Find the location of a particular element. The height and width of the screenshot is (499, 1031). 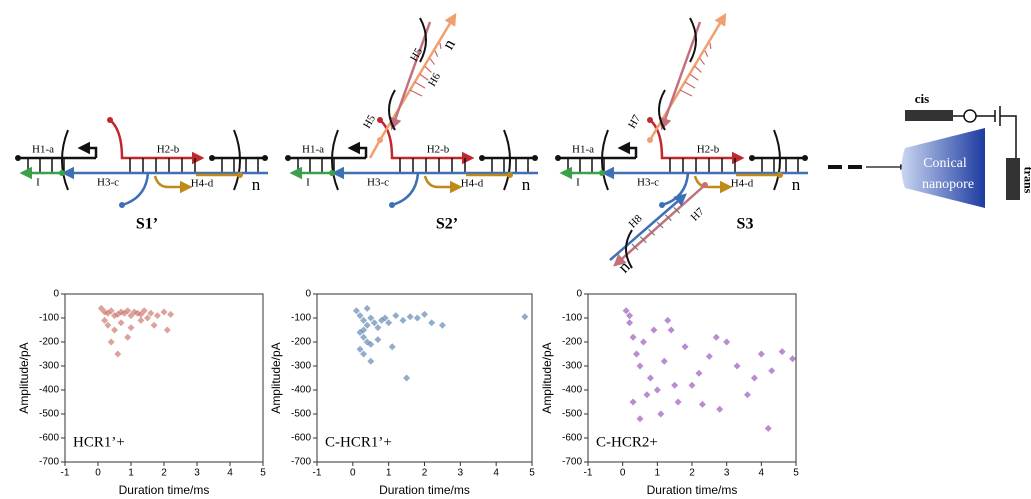

x-tick-label: 3 is located at coordinates (727, 473).